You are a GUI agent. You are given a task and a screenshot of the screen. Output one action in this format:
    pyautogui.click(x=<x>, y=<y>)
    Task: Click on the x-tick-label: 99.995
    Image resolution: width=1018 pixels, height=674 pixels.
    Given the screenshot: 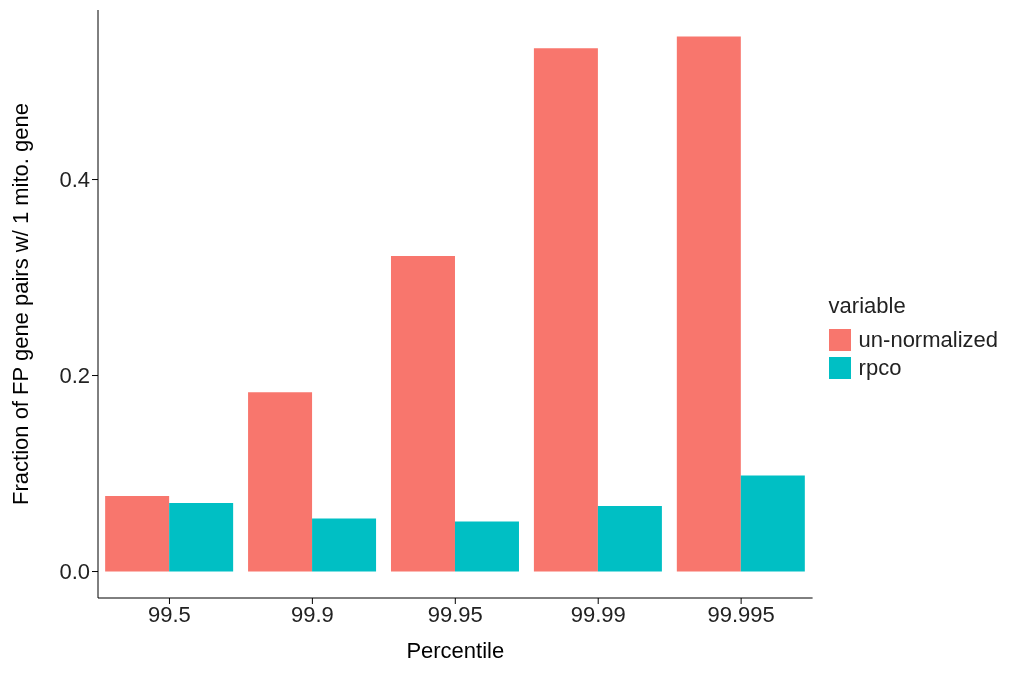 What is the action you would take?
    pyautogui.click(x=741, y=614)
    